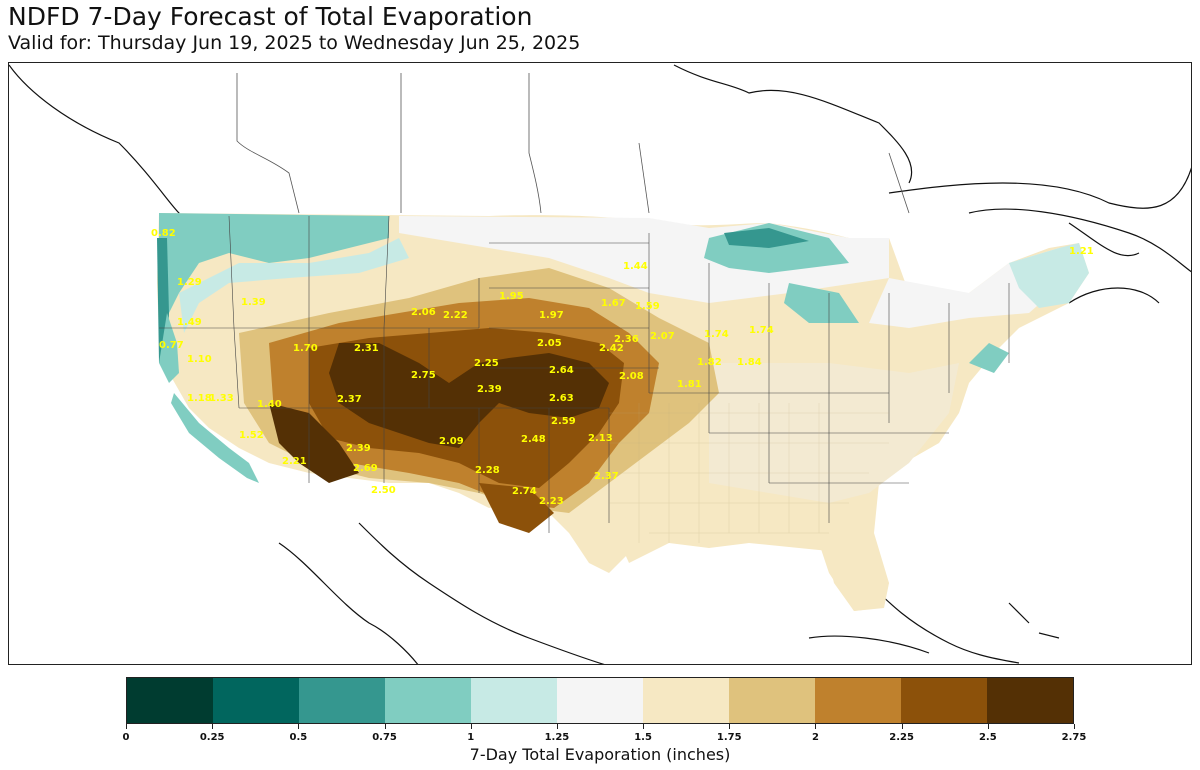  Describe the element at coordinates (451, 441) in the screenshot. I see `map-value-label: 2.09` at that location.